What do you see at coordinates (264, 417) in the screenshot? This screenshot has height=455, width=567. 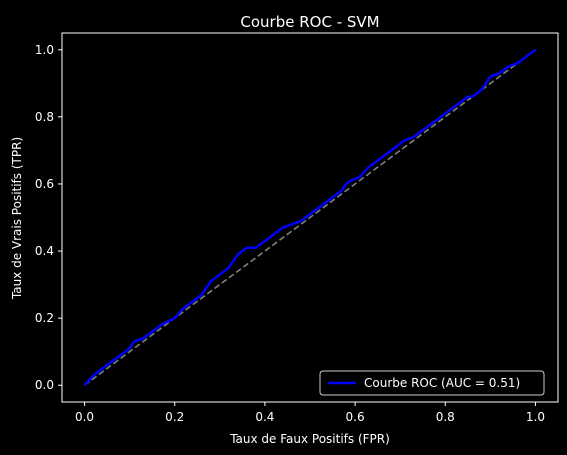 I see `x-tick-label: 0.4` at bounding box center [264, 417].